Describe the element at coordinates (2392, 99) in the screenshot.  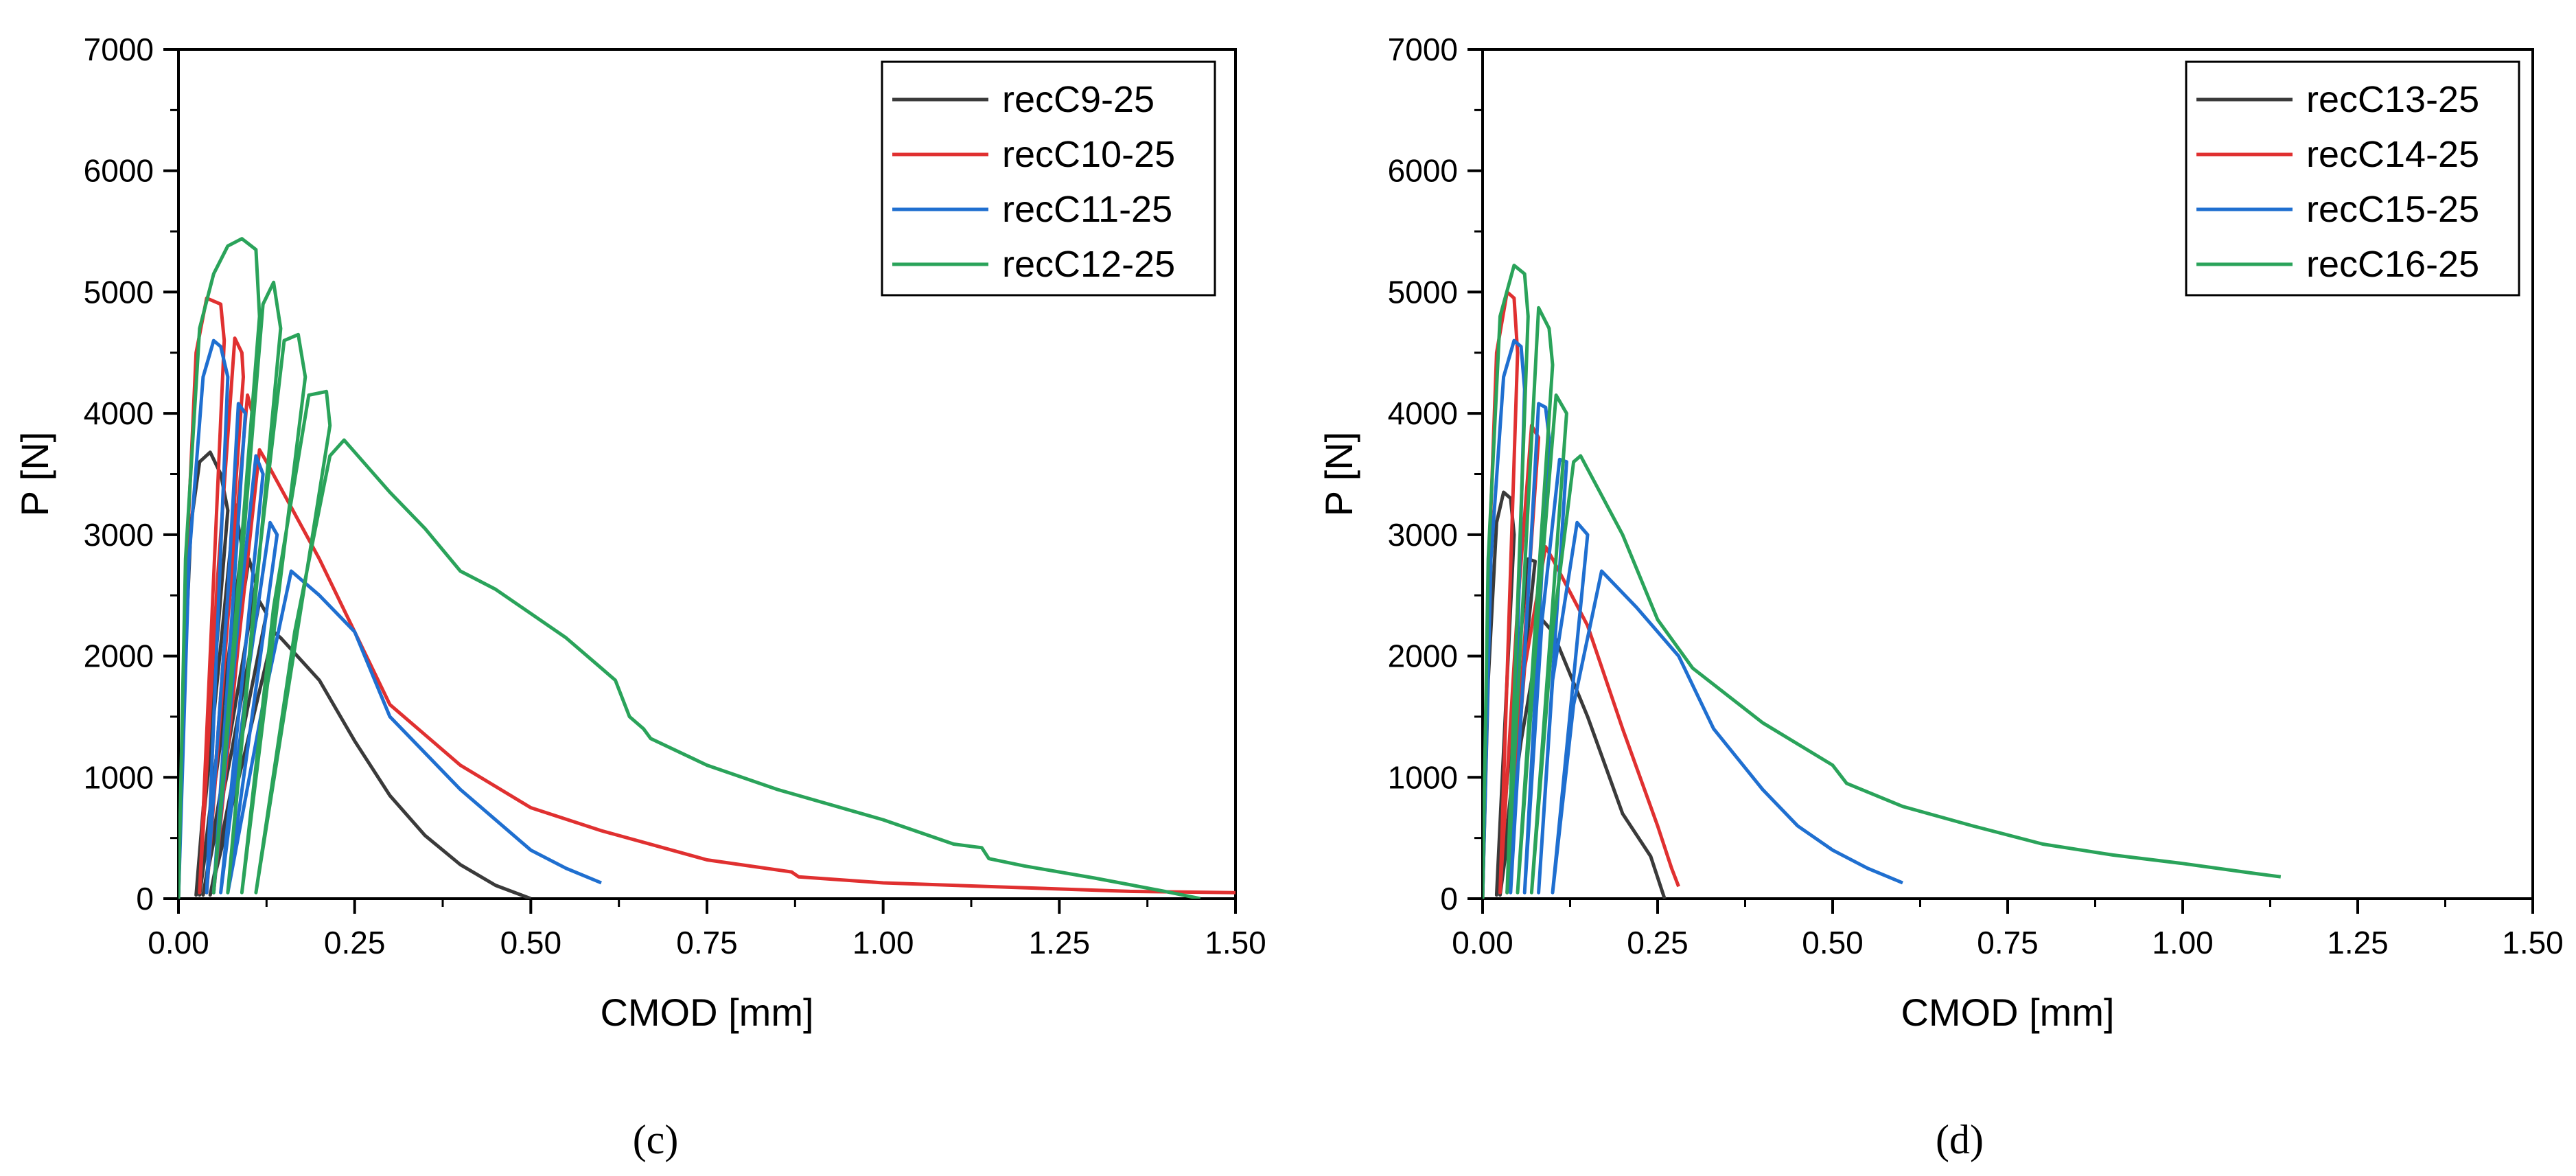
I see `legend-label: recC13-25` at that location.